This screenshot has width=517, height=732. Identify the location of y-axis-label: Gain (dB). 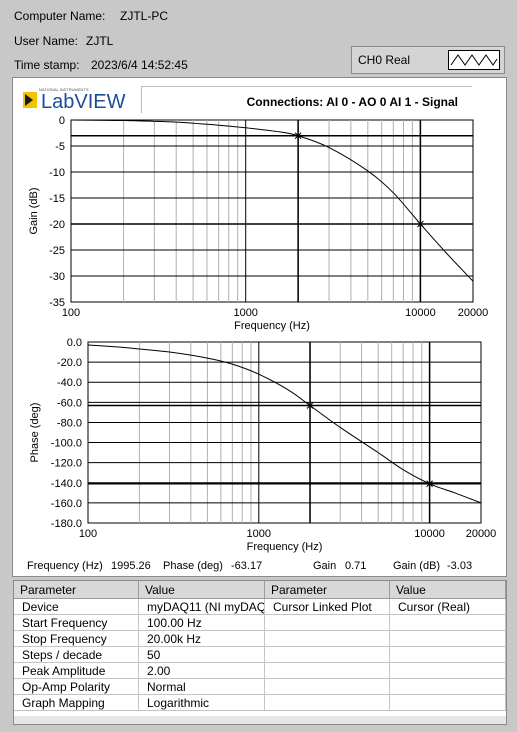
(34, 210).